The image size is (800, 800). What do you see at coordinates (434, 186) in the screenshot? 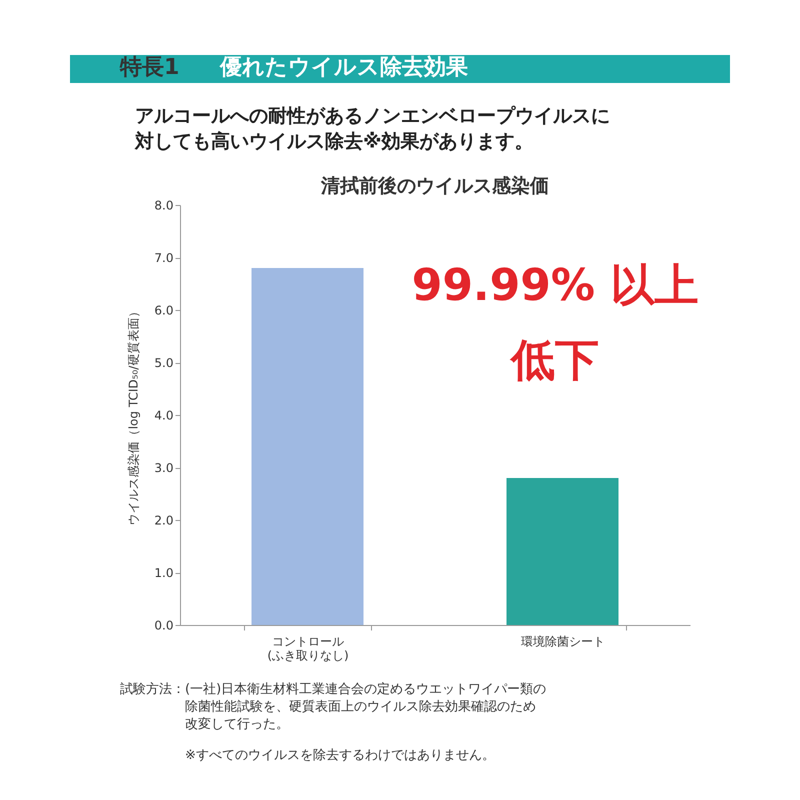
I see `text: 清拭前後のウイルス感染価` at bounding box center [434, 186].